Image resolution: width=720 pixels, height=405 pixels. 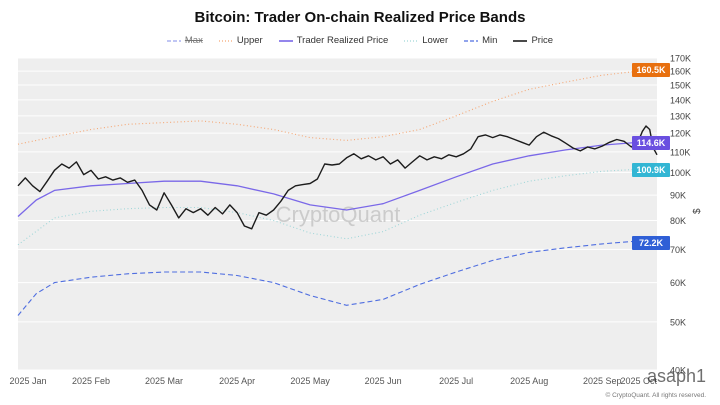 I want to click on y-tick-label: 110K, so click(x=680, y=152).